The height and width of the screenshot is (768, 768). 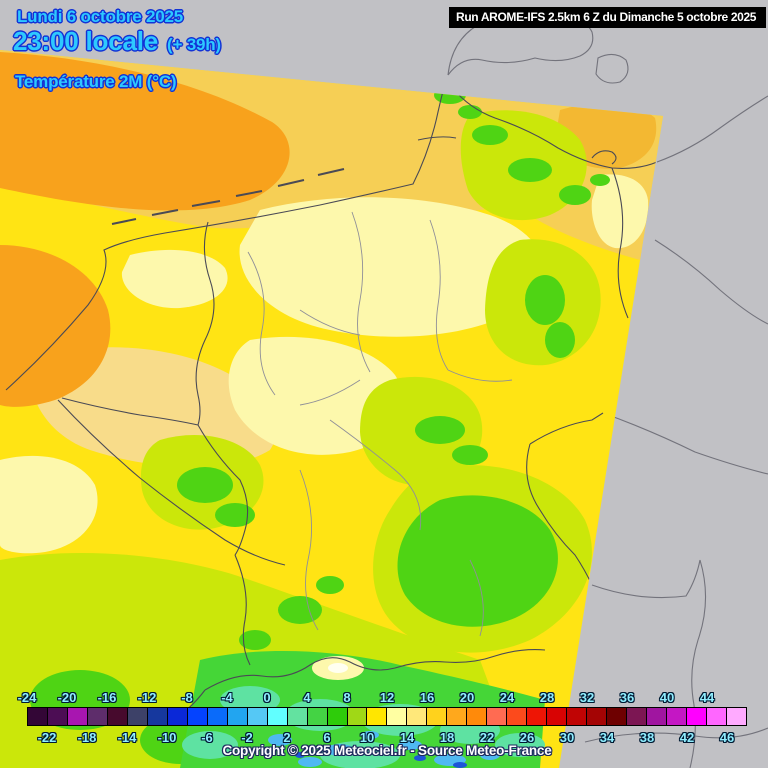 What do you see at coordinates (607, 737) in the screenshot?
I see `scale-tick-label: 34` at bounding box center [607, 737].